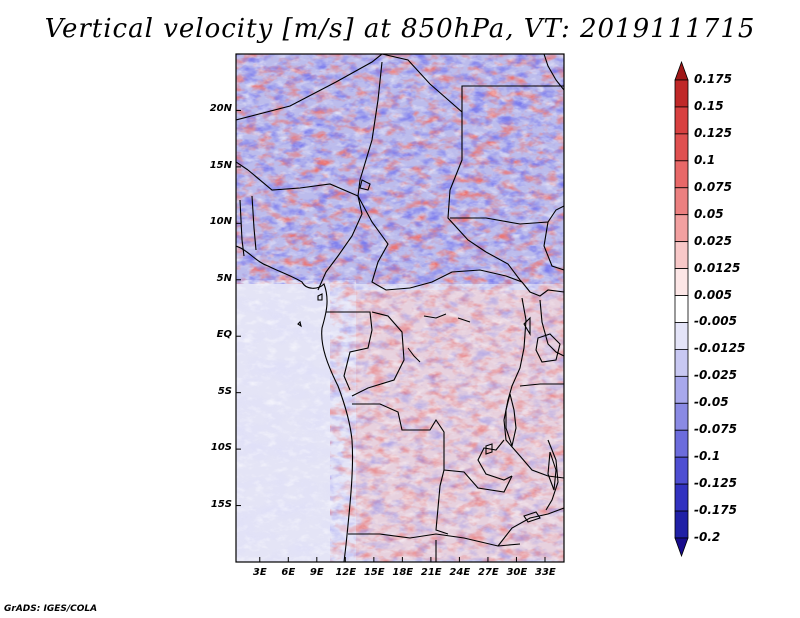 The image size is (800, 618). I want to click on colorbar-label: 0.005, so click(713, 294).